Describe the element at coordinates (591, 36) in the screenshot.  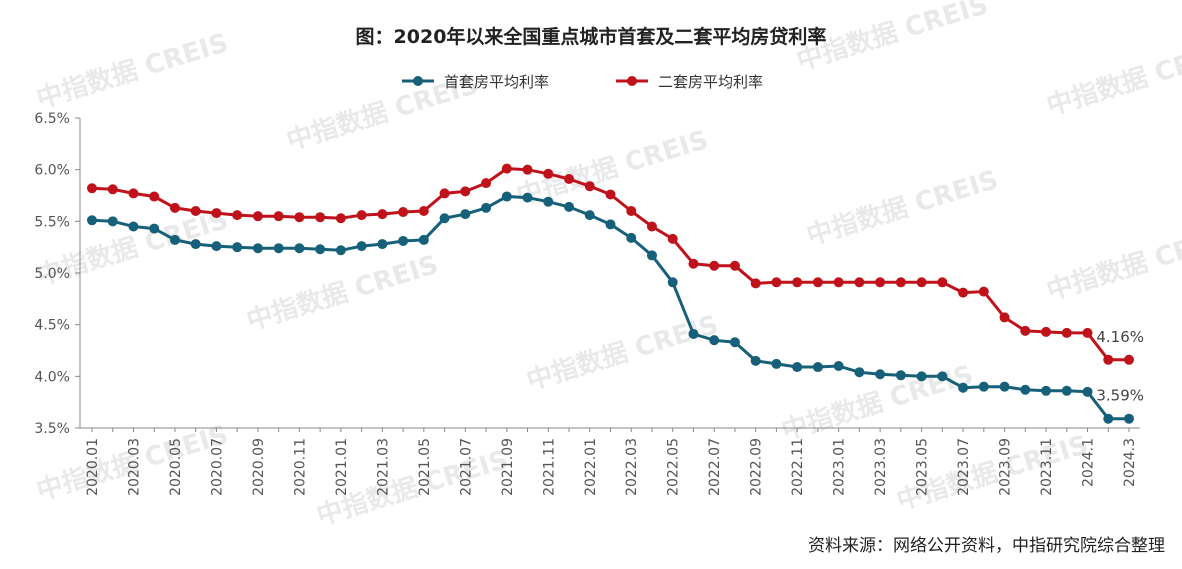
I see `chart-title: 图：2020年以来全国重点城市首套及二套平均房贷利率` at that location.